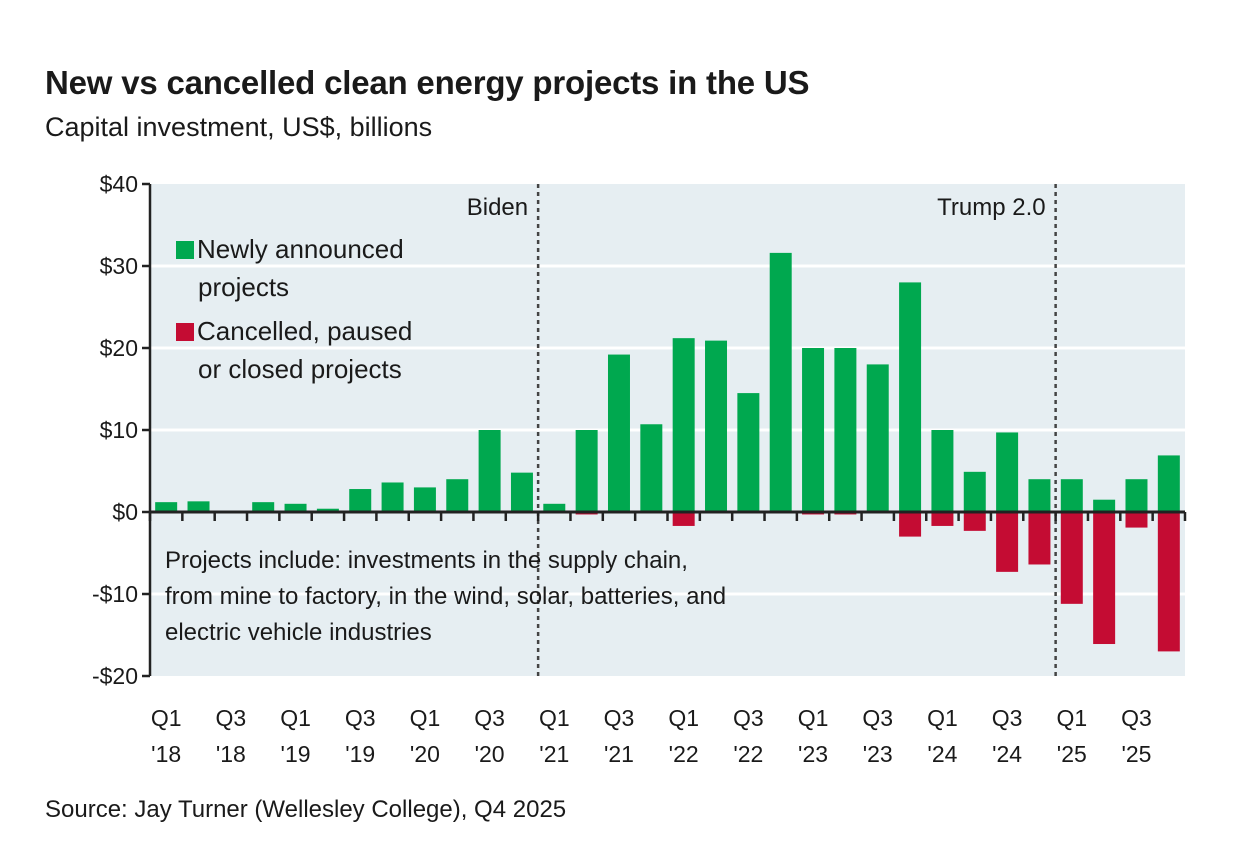  Describe the element at coordinates (497, 207) in the screenshot. I see `era-label: Biden` at that location.